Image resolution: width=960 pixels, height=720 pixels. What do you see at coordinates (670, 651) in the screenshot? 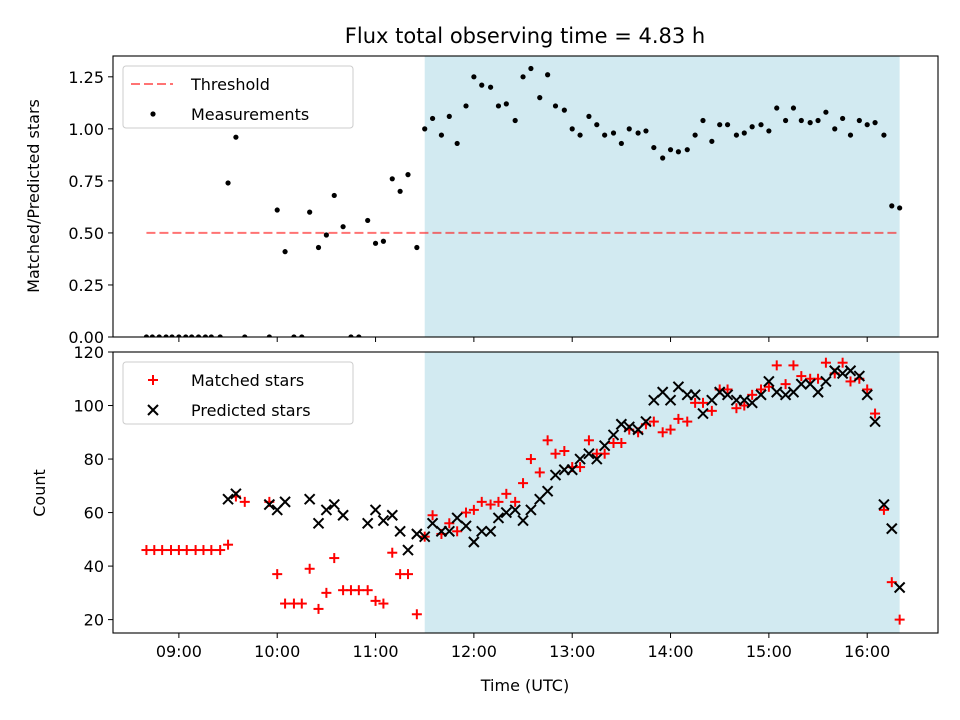
I see `x-tick-label: 14:00` at bounding box center [670, 651].